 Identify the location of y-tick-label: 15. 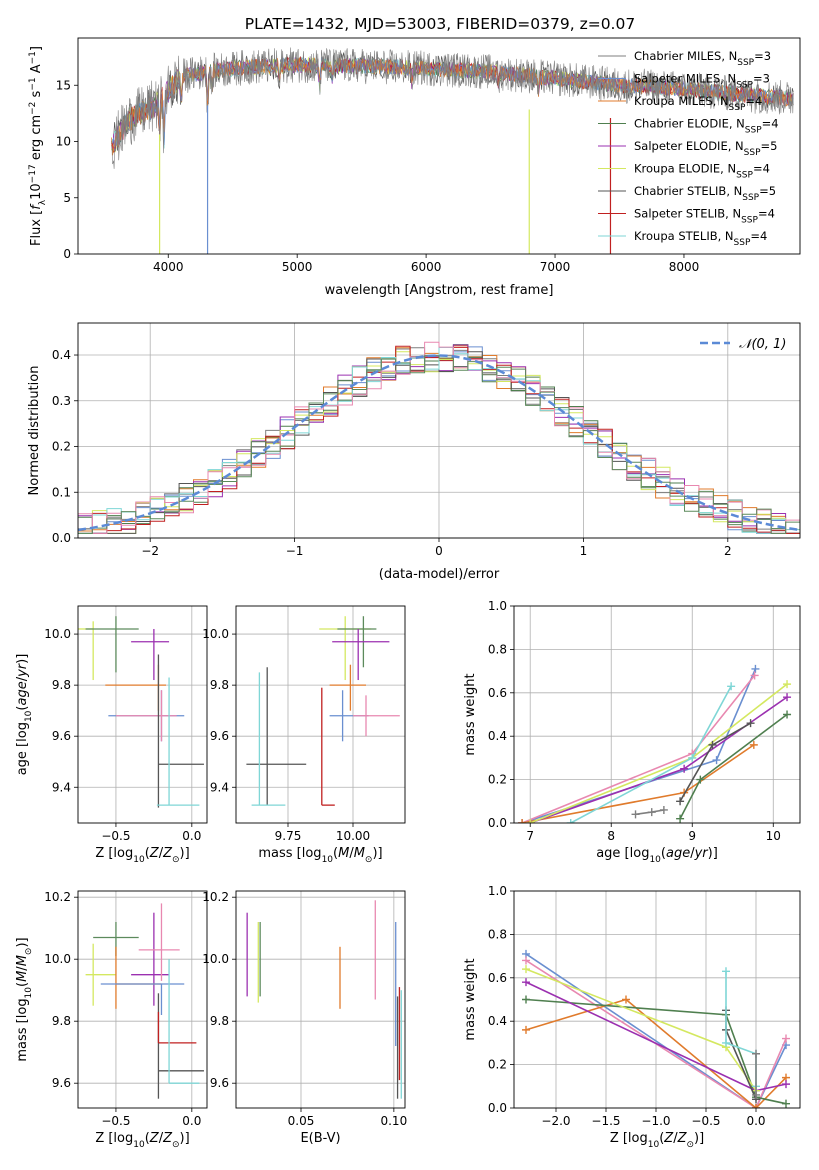
(63, 85).